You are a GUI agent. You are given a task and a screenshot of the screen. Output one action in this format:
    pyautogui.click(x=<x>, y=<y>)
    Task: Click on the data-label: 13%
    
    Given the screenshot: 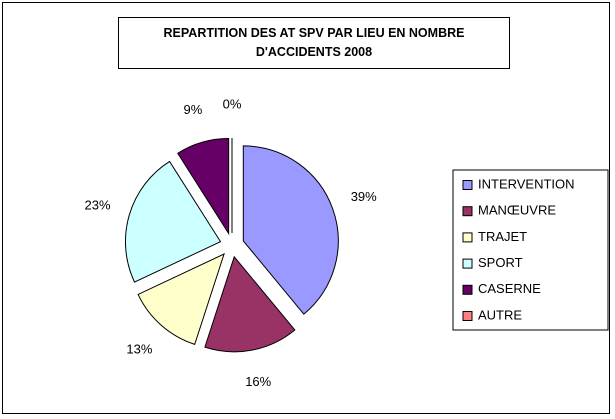 What is the action you would take?
    pyautogui.click(x=139, y=348)
    